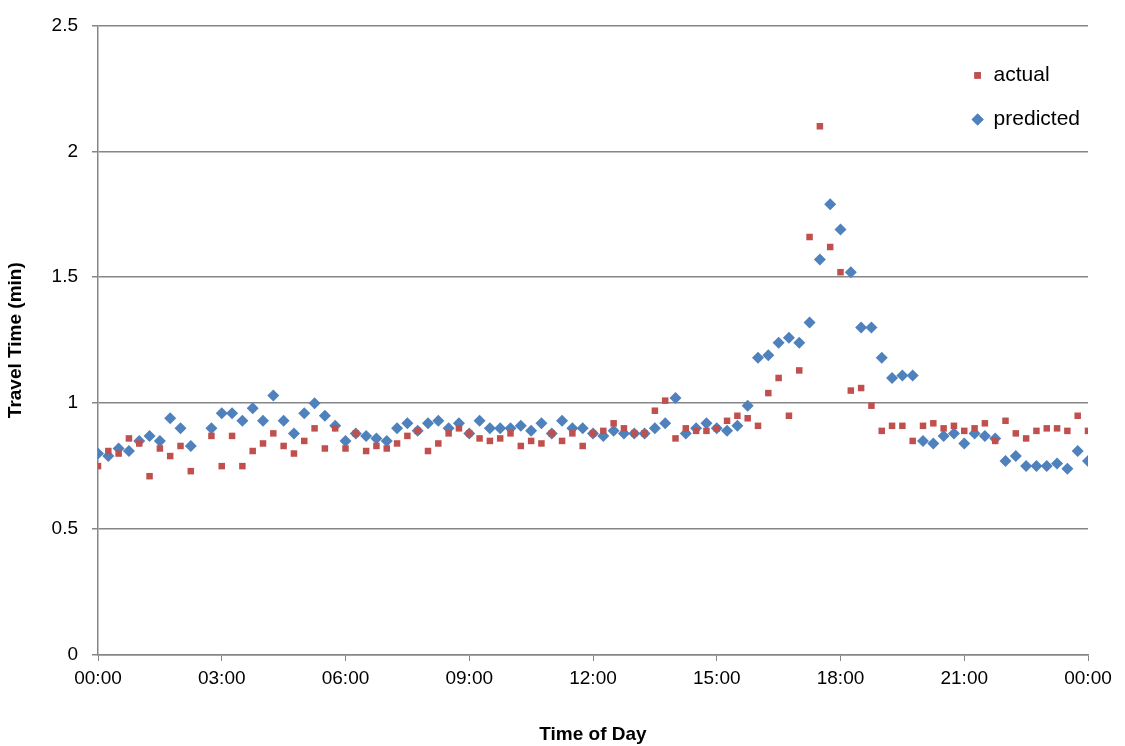 The image size is (1125, 746). I want to click on x-tick-label: 12:00, so click(593, 677).